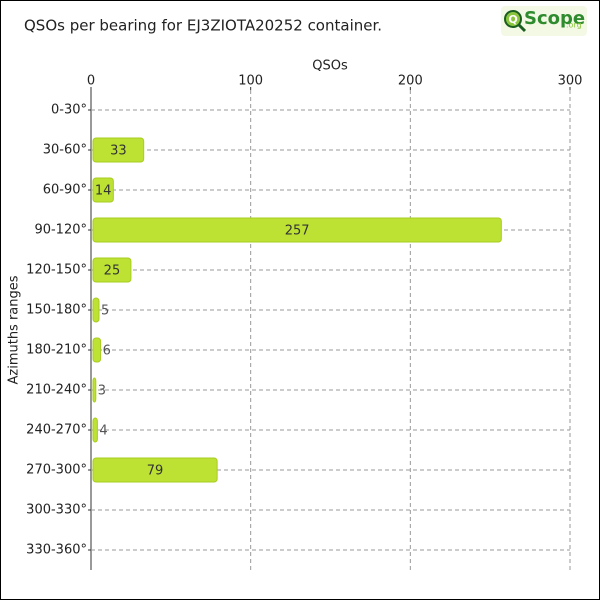  What do you see at coordinates (56, 430) in the screenshot?
I see `y-tick-label: 240-270°` at bounding box center [56, 430].